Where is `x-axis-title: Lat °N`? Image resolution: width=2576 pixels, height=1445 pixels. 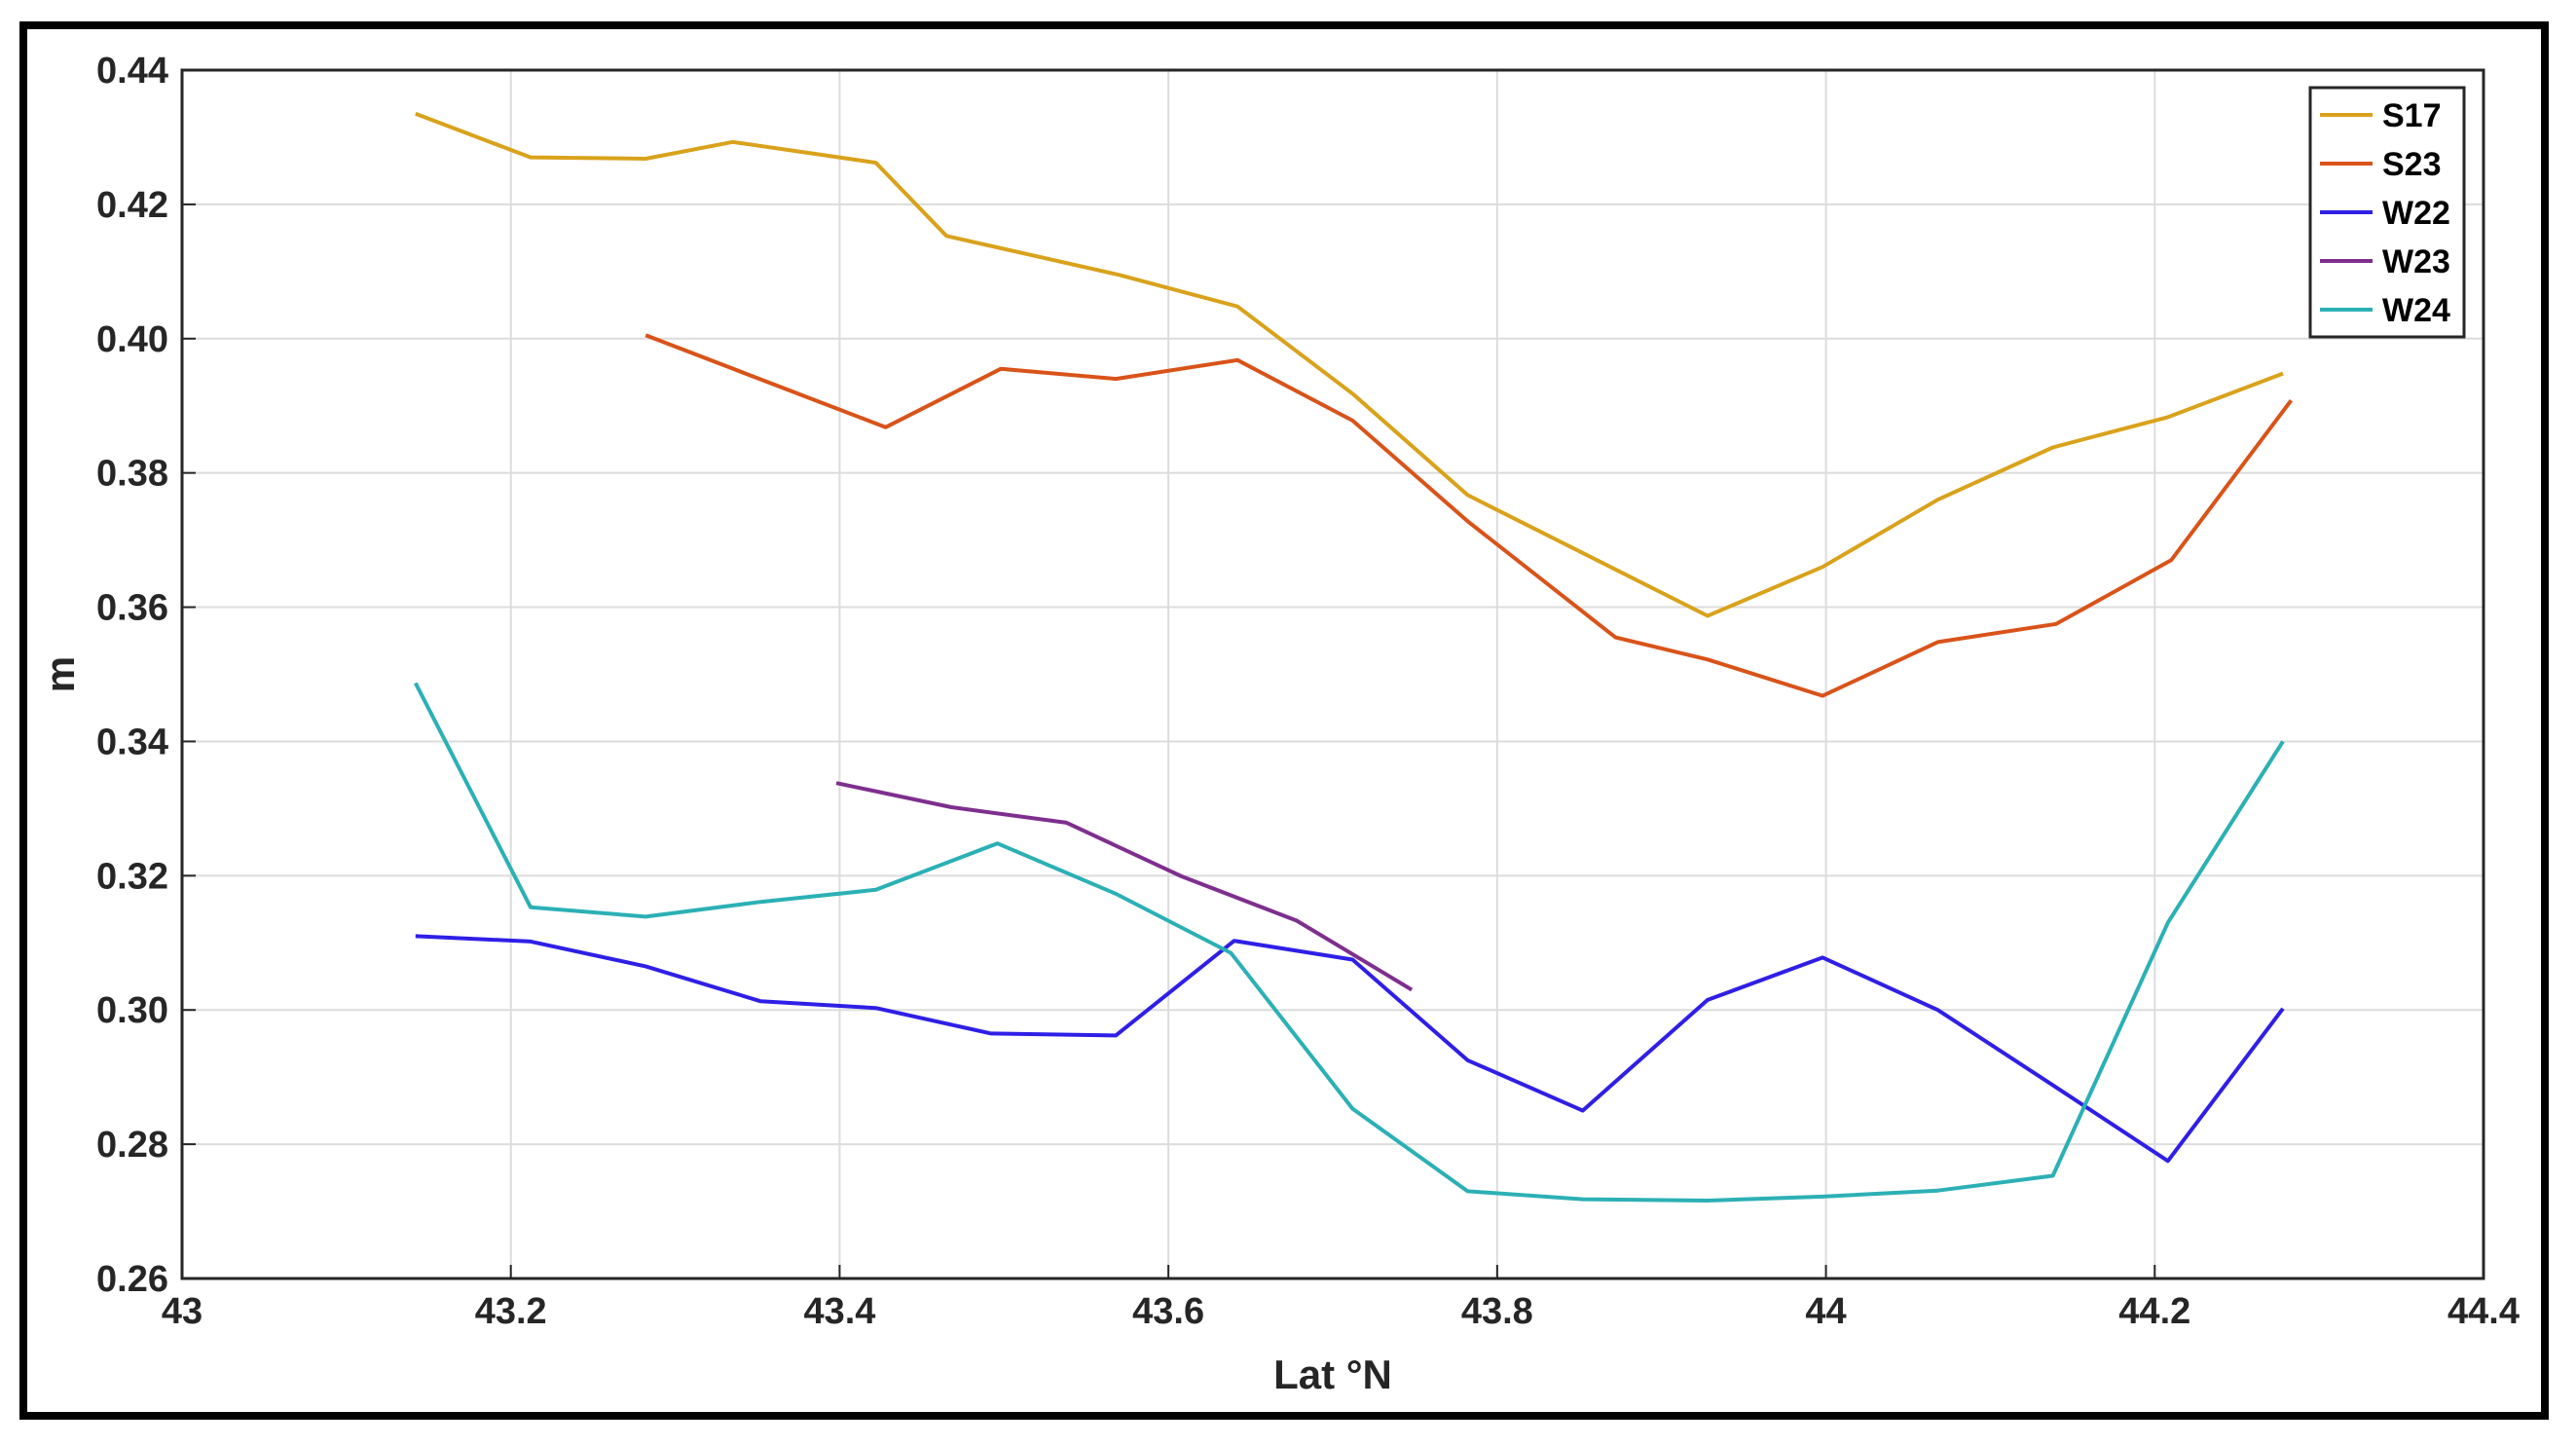
x-axis-title: Lat °N is located at coordinates (1332, 1374).